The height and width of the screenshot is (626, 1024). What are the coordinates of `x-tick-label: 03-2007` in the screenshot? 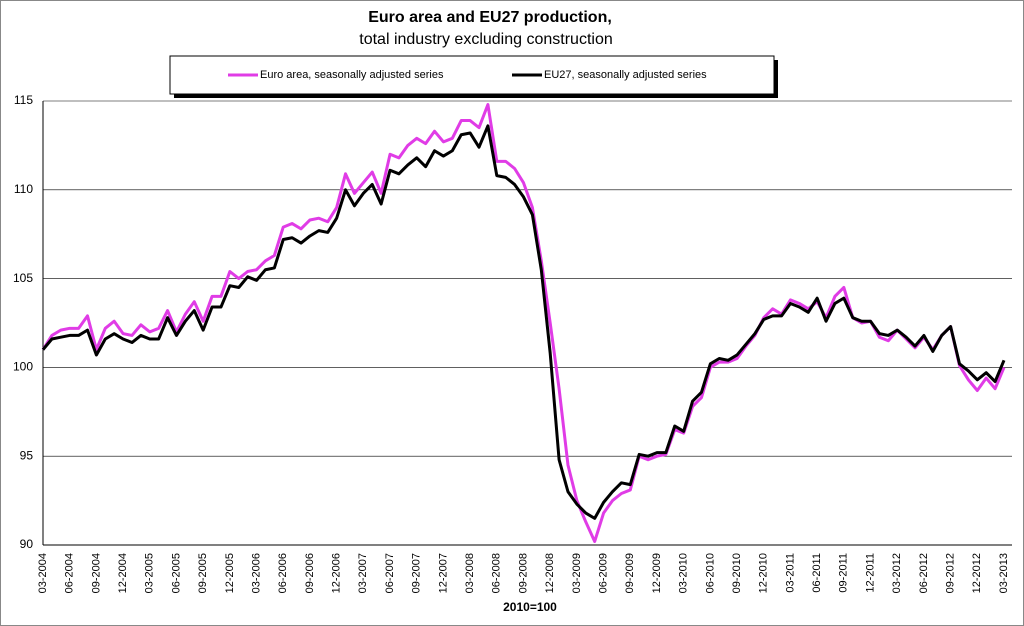 It's located at (363, 573).